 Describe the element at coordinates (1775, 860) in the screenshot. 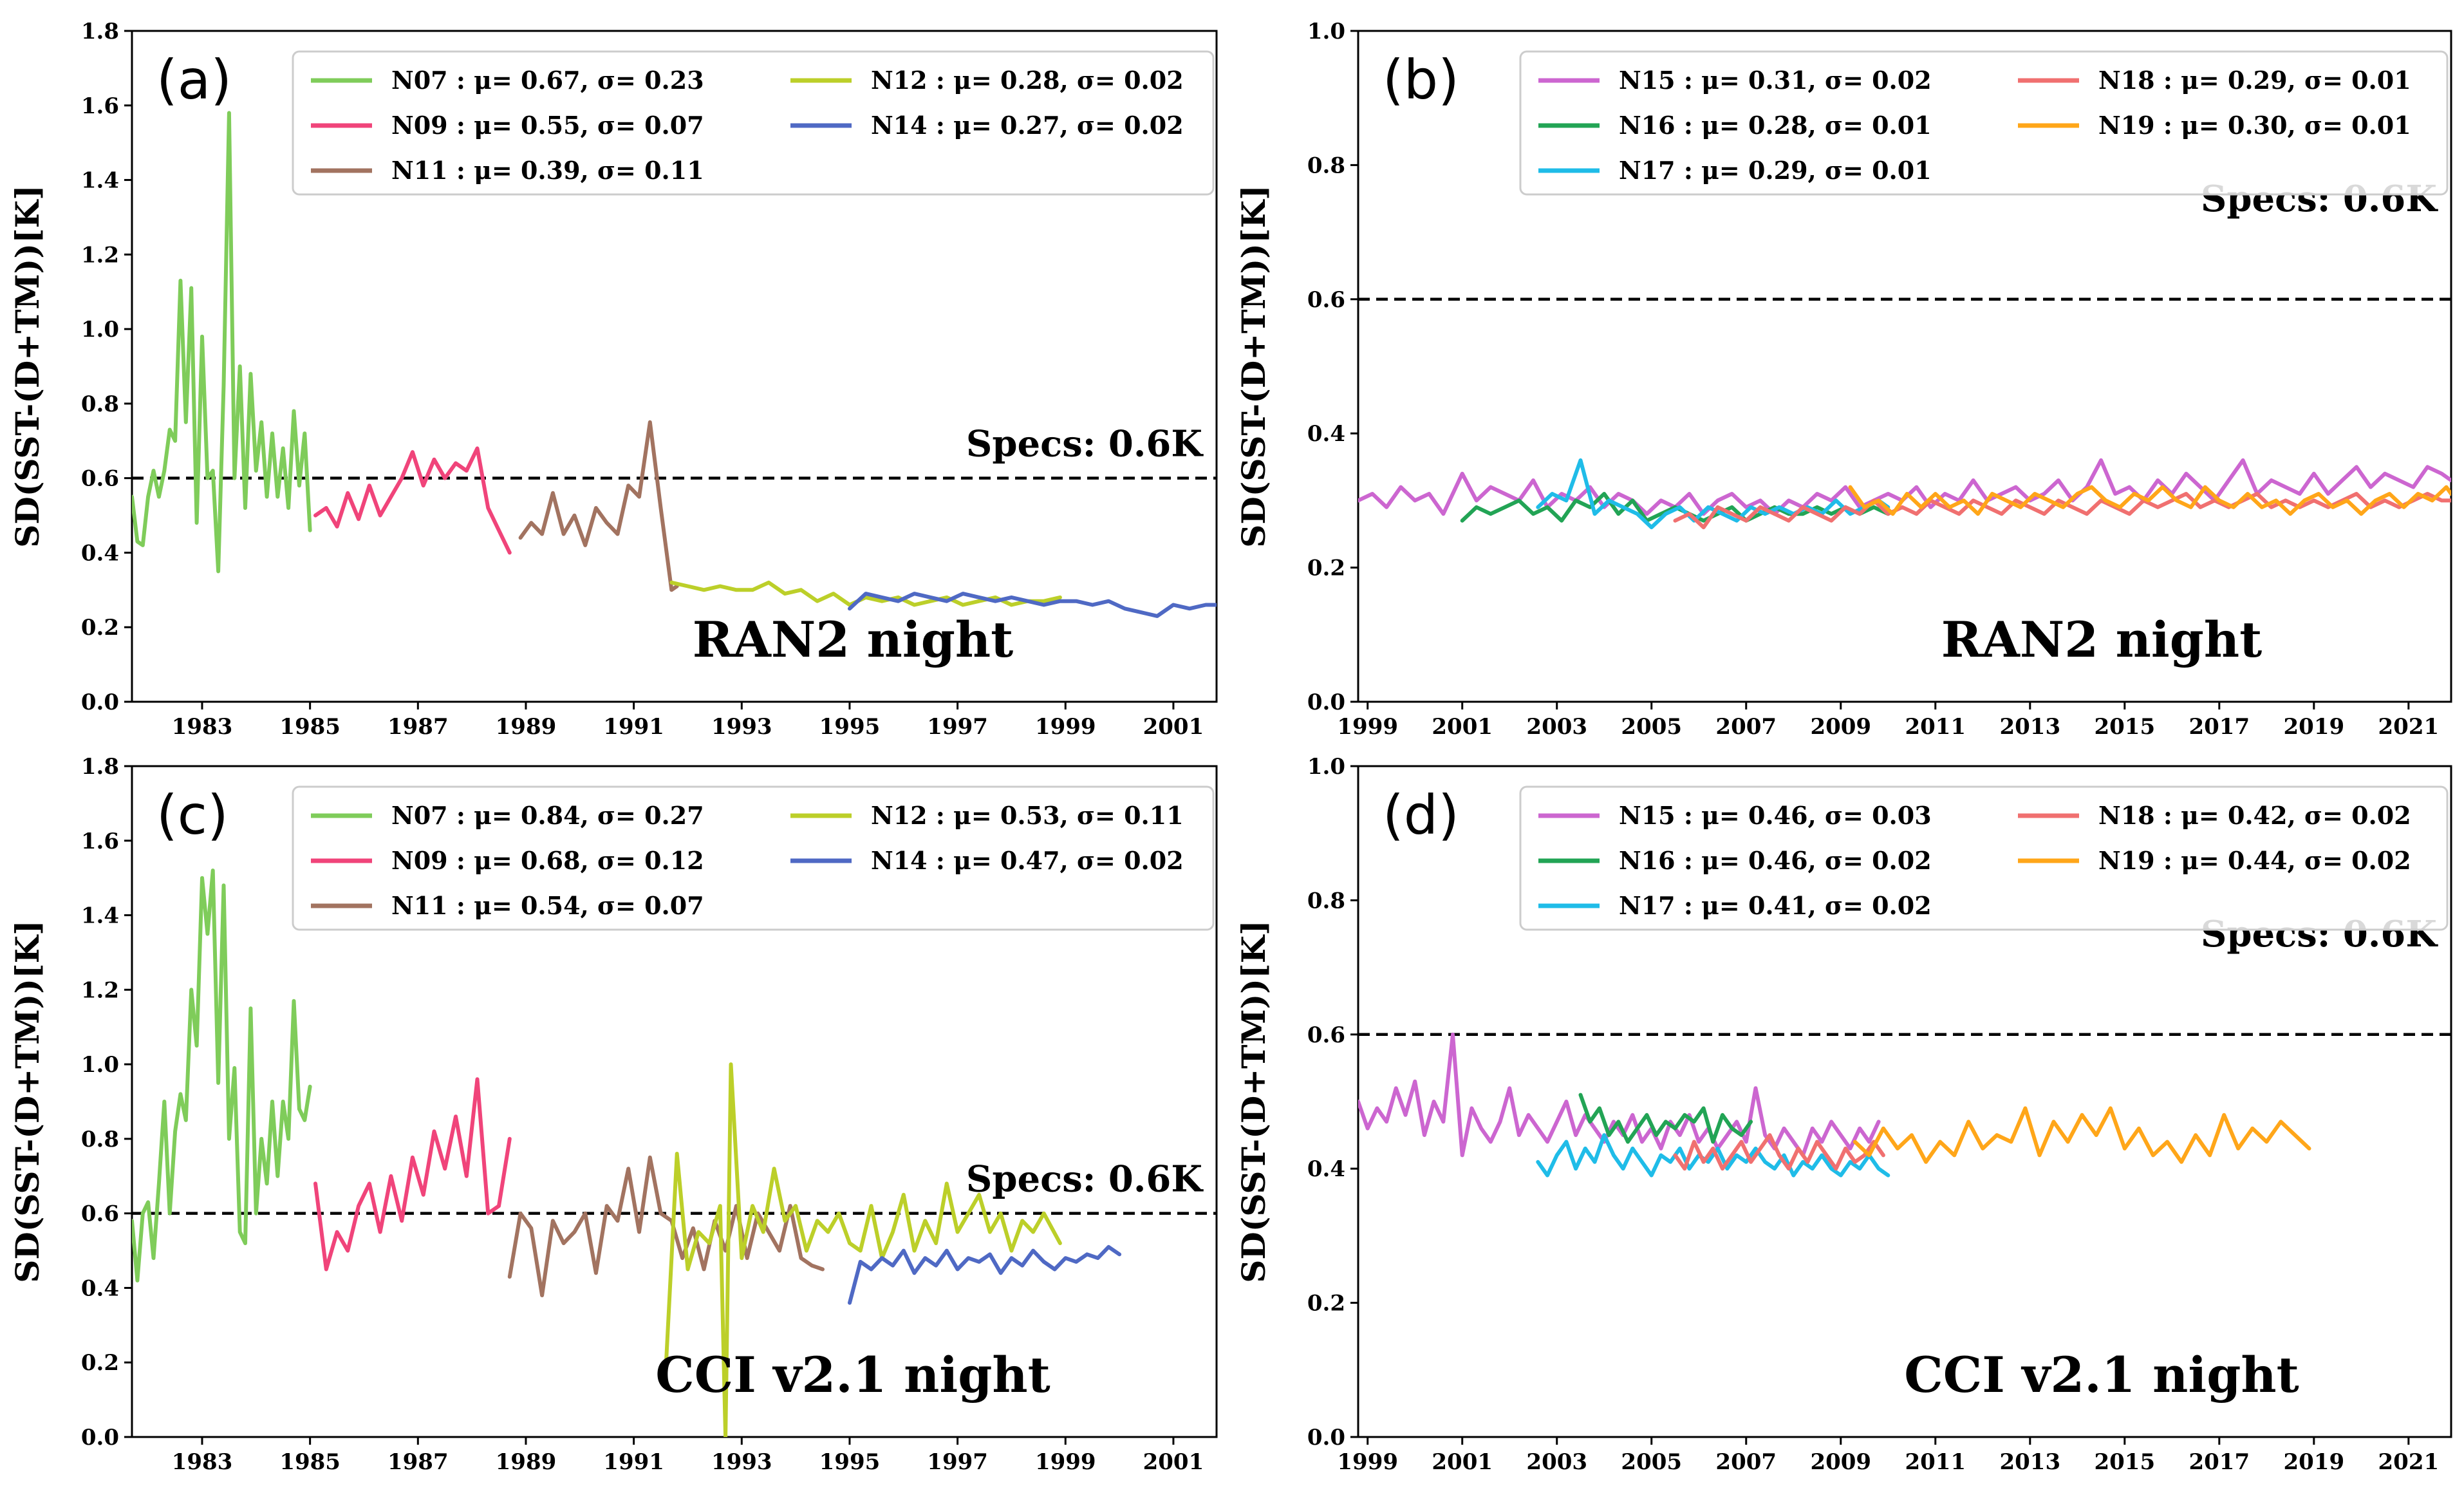

I see `legend-label-N16: N16 : μ= 0.46, σ= 0.02` at that location.